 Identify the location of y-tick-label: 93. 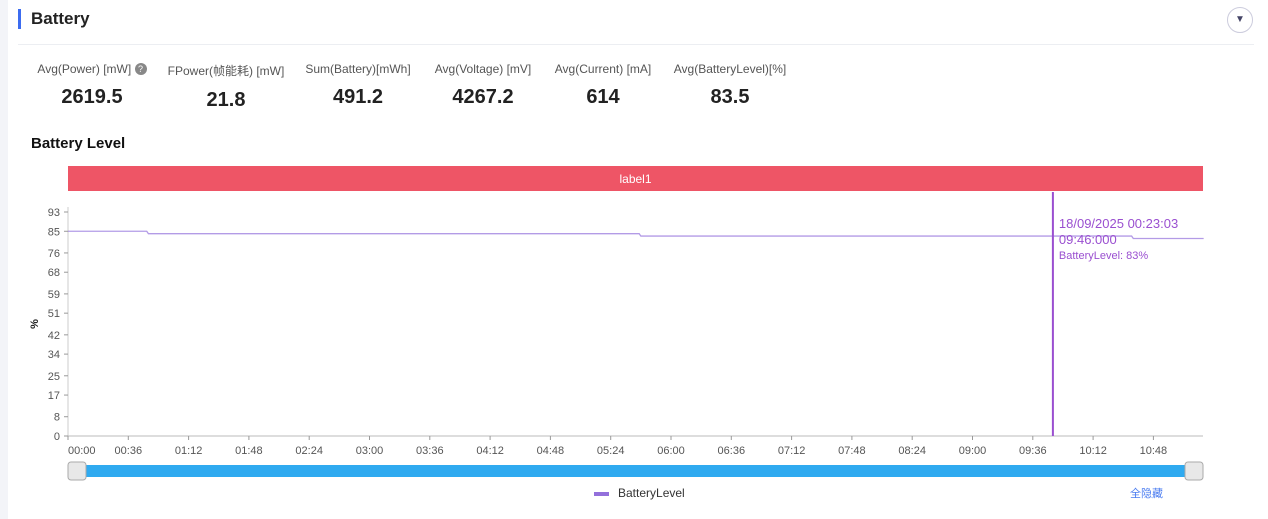
(54, 213).